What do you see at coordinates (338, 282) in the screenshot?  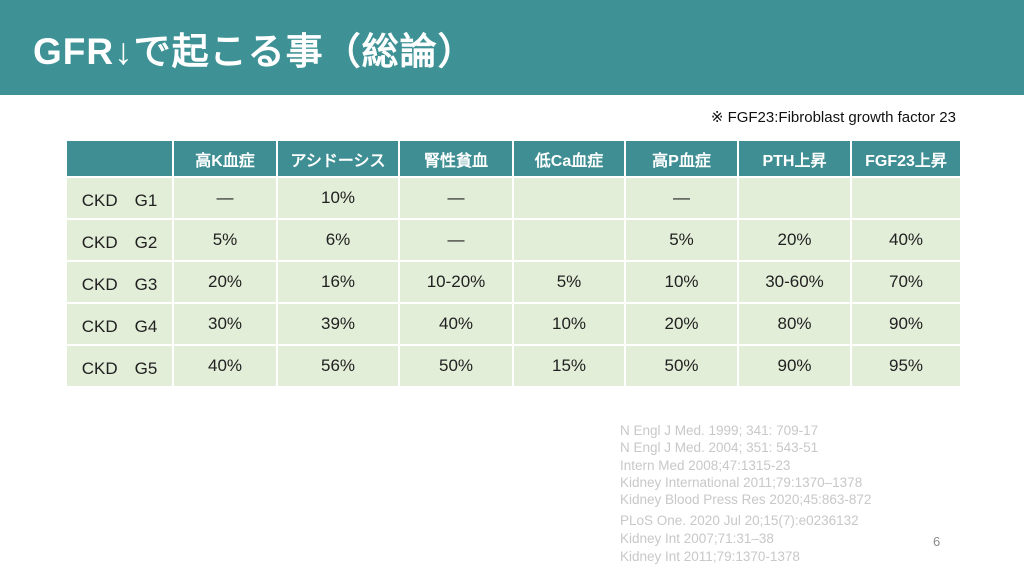 I see `data-cell: 16%` at bounding box center [338, 282].